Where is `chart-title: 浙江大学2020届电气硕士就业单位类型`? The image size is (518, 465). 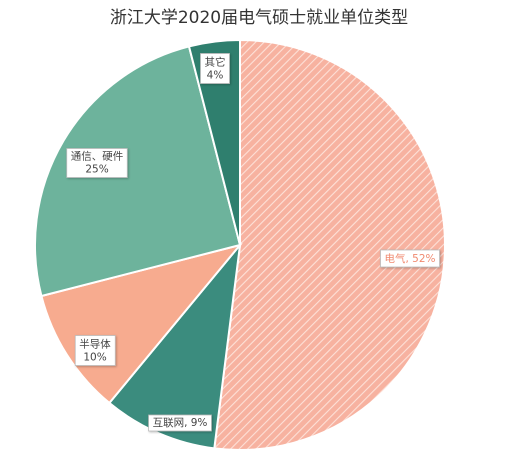 chart-title: 浙江大学2020届电气硕士就业单位类型 is located at coordinates (259, 18).